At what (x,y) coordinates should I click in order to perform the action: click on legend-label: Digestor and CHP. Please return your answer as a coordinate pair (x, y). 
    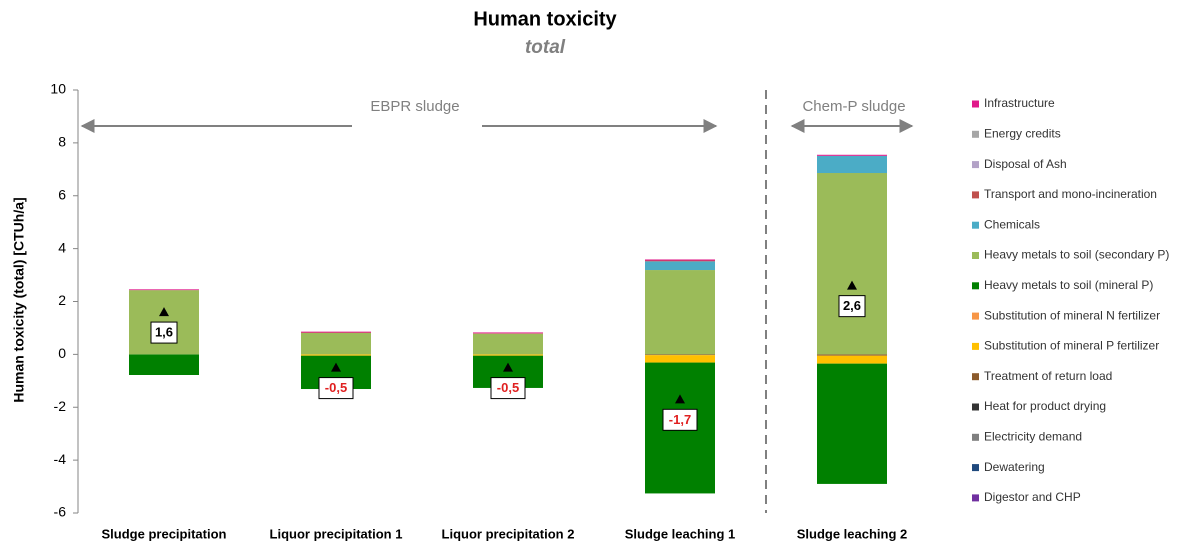
    Looking at the image, I should click on (1032, 497).